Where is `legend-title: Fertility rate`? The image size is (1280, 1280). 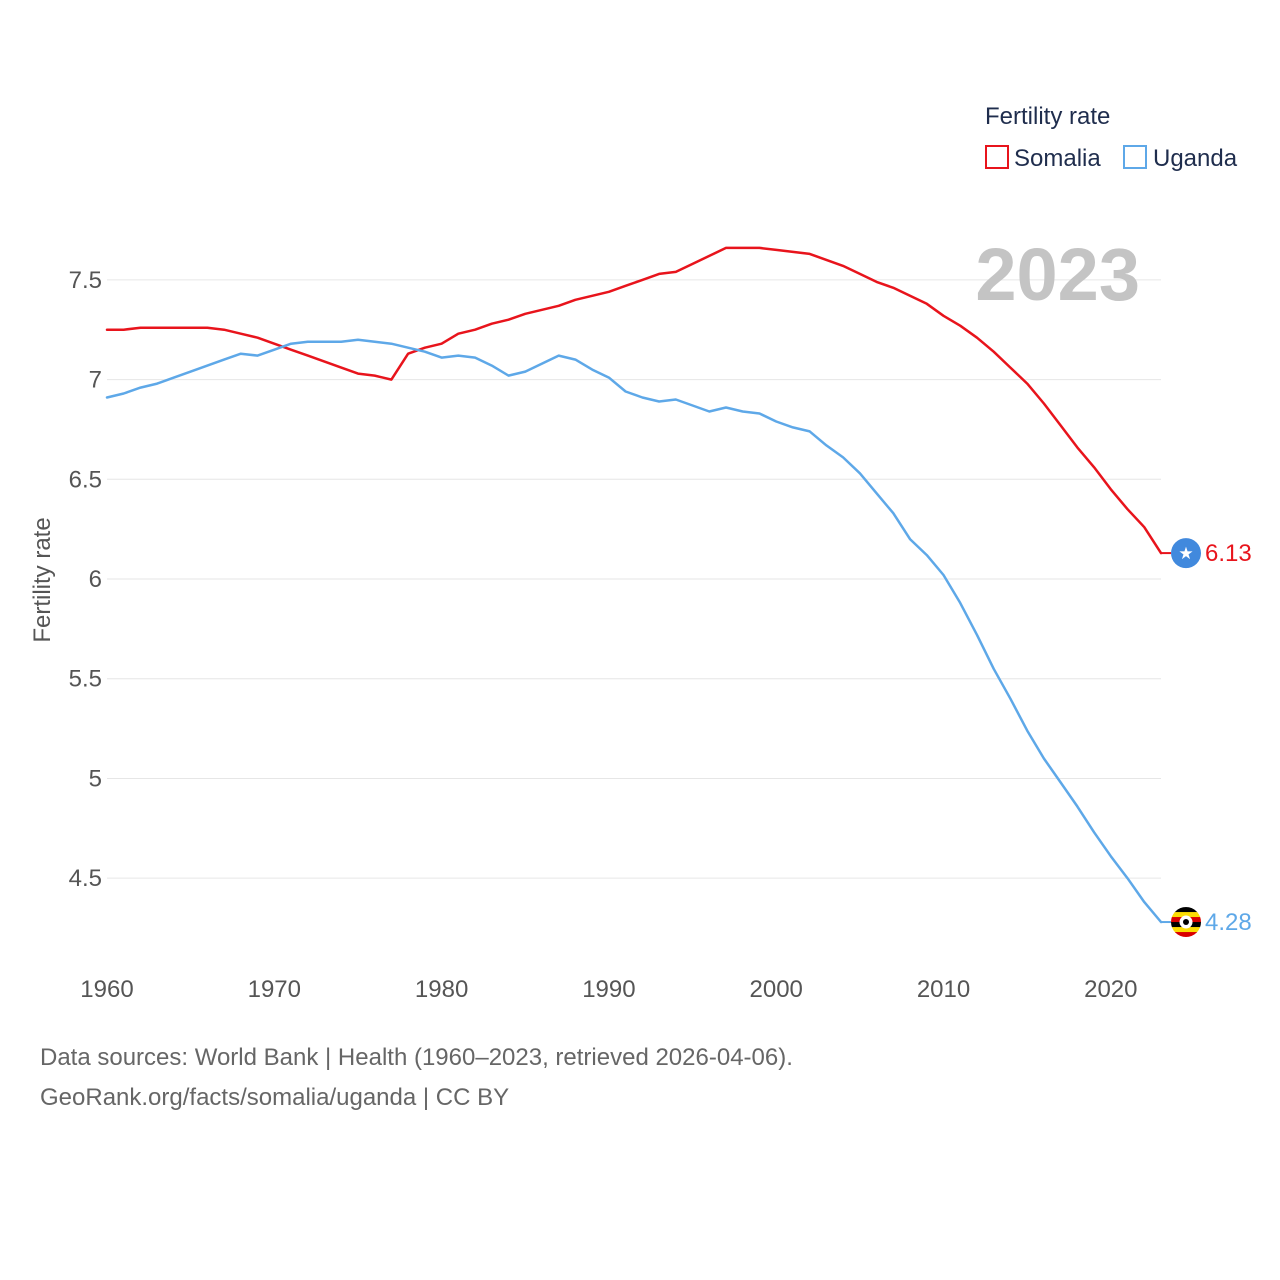 legend-title: Fertility rate is located at coordinates (1047, 116).